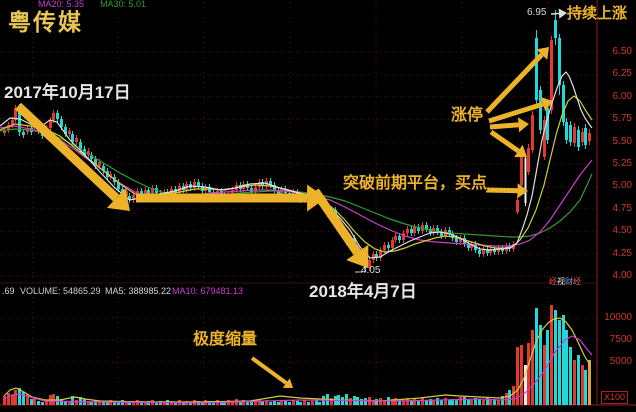 Image resolution: width=636 pixels, height=412 pixels. Describe the element at coordinates (60, 291) in the screenshot. I see `volume-value-label: VOLUME: 54865.29` at that location.